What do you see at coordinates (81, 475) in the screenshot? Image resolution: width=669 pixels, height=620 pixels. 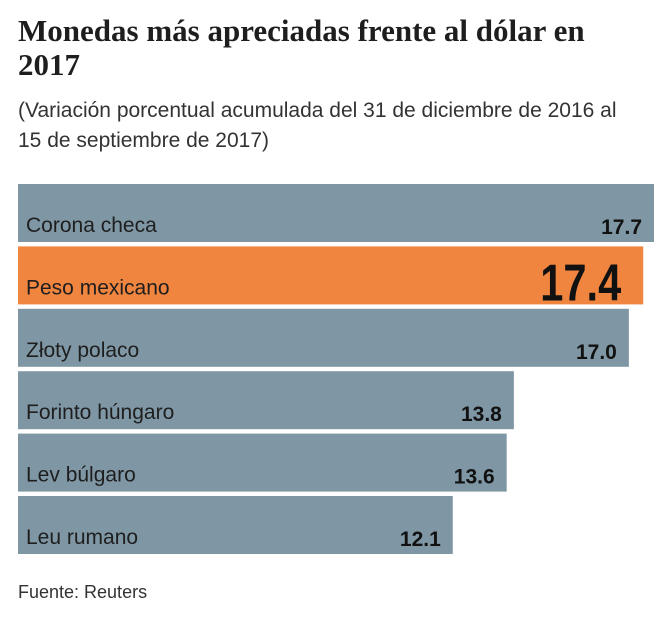 I see `category-label: Lev búlgaro` at bounding box center [81, 475].